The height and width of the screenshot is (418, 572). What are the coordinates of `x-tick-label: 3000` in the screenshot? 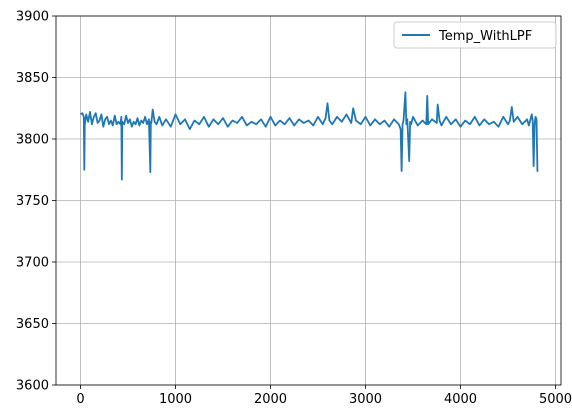 It's located at (365, 399).